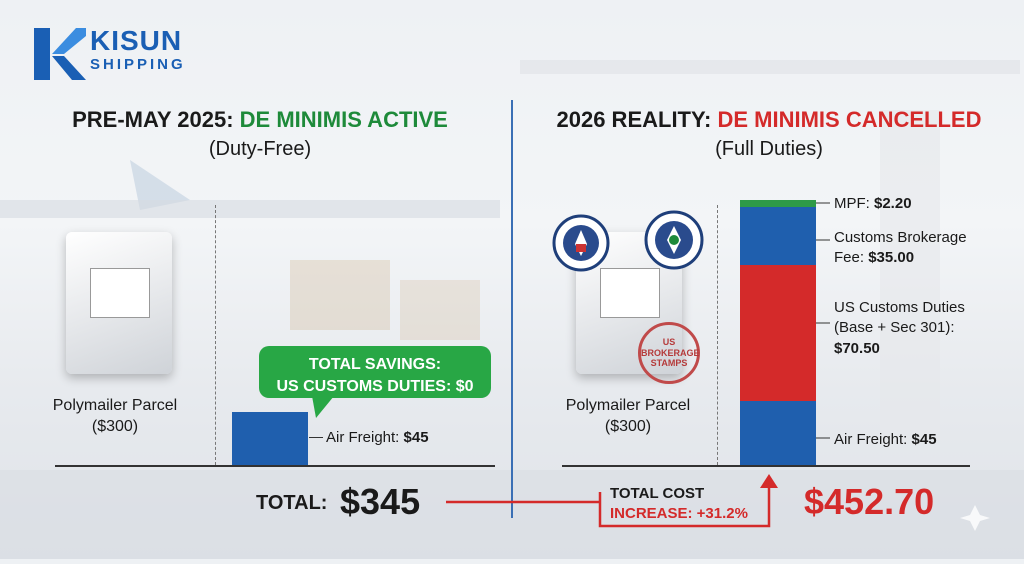  Describe the element at coordinates (136, 40) in the screenshot. I see `brand-name: KISUN` at that location.